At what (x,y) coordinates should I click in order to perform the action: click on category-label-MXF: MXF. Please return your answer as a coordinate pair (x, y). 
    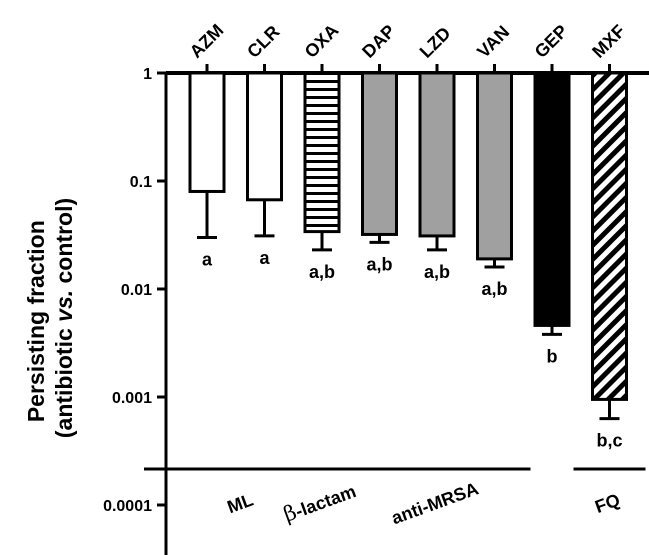
    Looking at the image, I should click on (608, 41).